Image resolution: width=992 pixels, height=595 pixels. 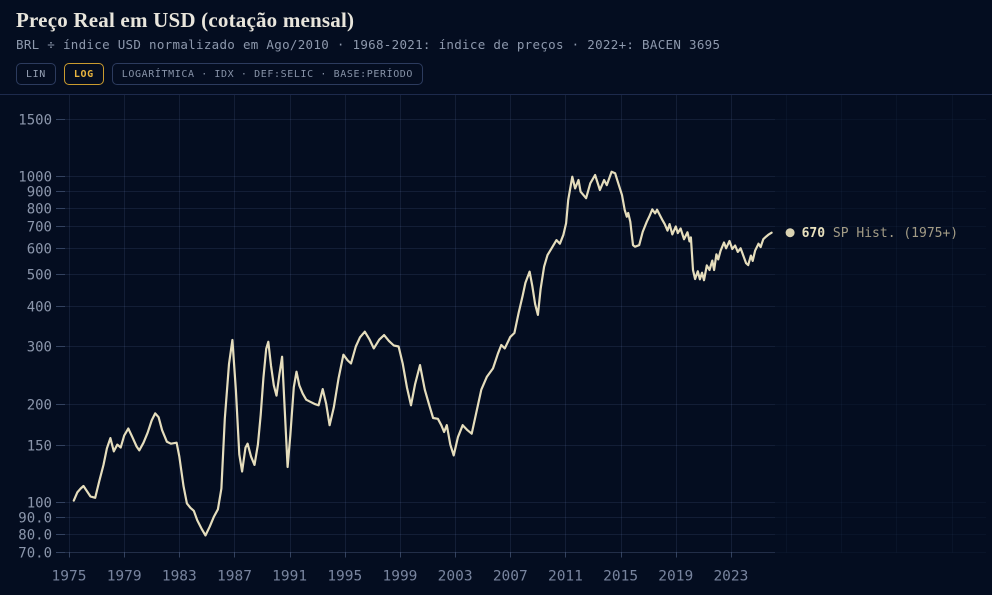 What do you see at coordinates (83, 74) in the screenshot?
I see `log-scale-button: LOG` at bounding box center [83, 74].